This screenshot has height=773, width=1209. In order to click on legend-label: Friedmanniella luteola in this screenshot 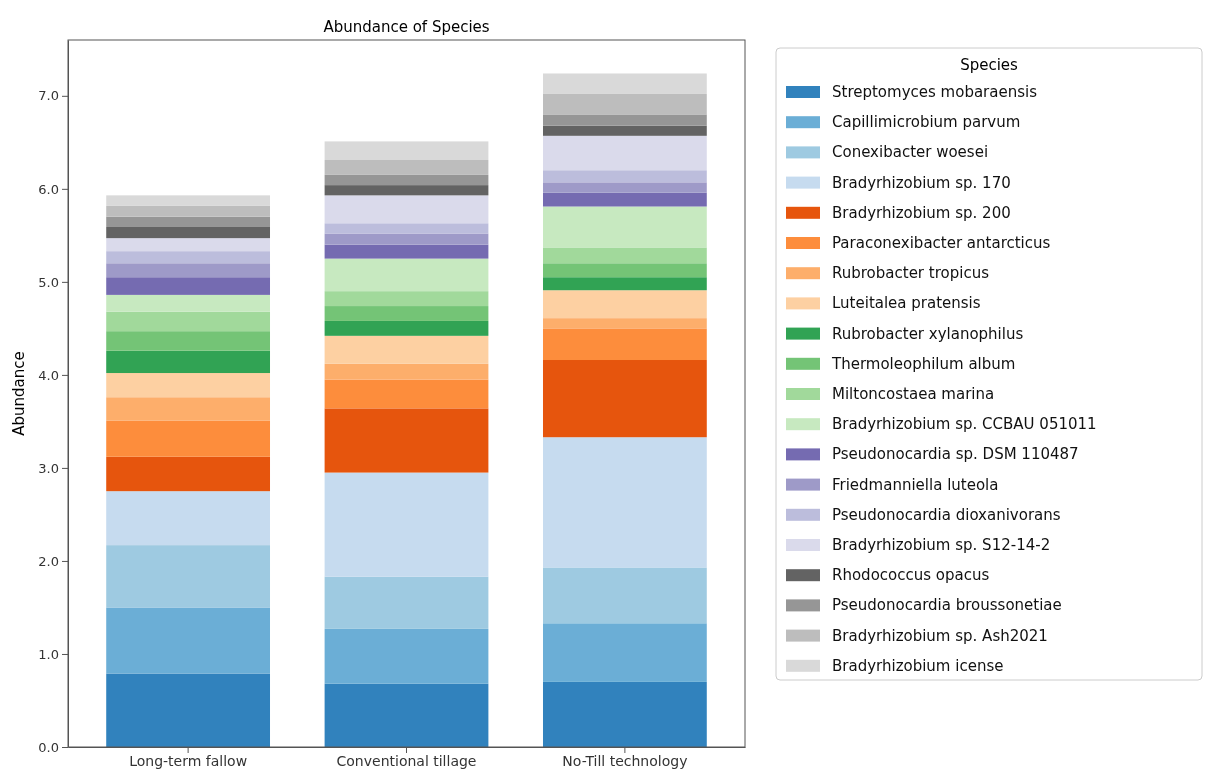, I will do `click(915, 484)`.